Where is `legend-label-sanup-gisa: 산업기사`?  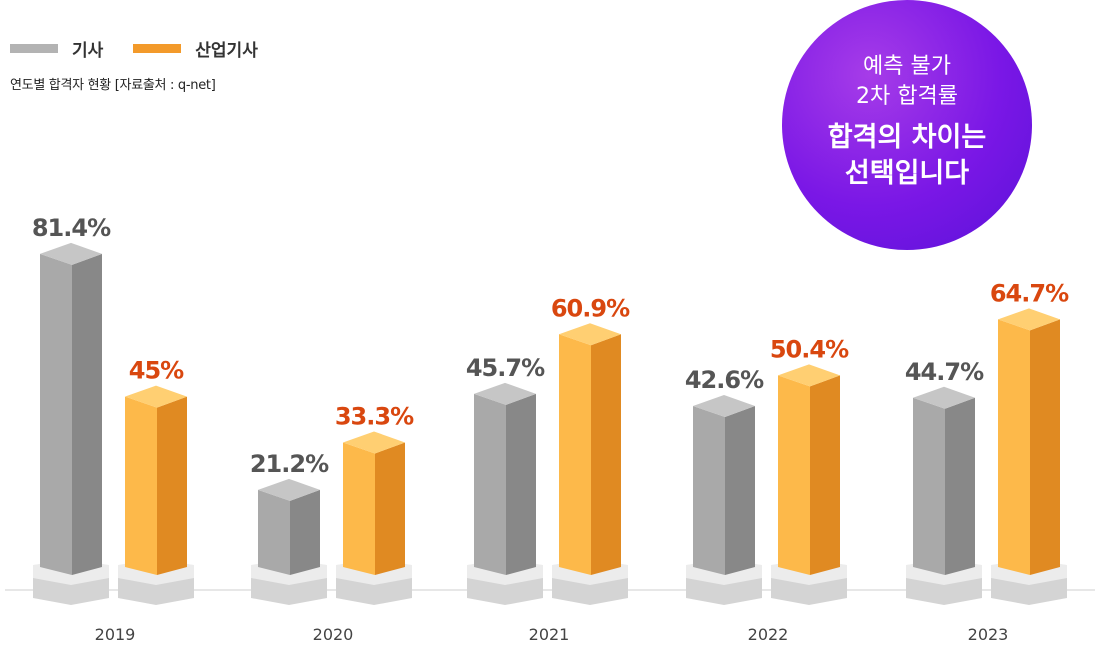 legend-label-sanup-gisa: 산업기사 is located at coordinates (226, 51).